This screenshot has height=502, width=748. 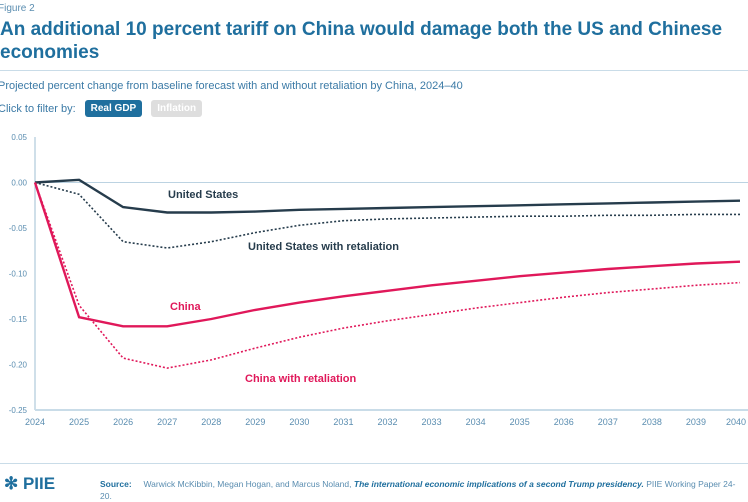 I want to click on source-rest: PIIE Working Paper 24-20., so click(x=418, y=490).